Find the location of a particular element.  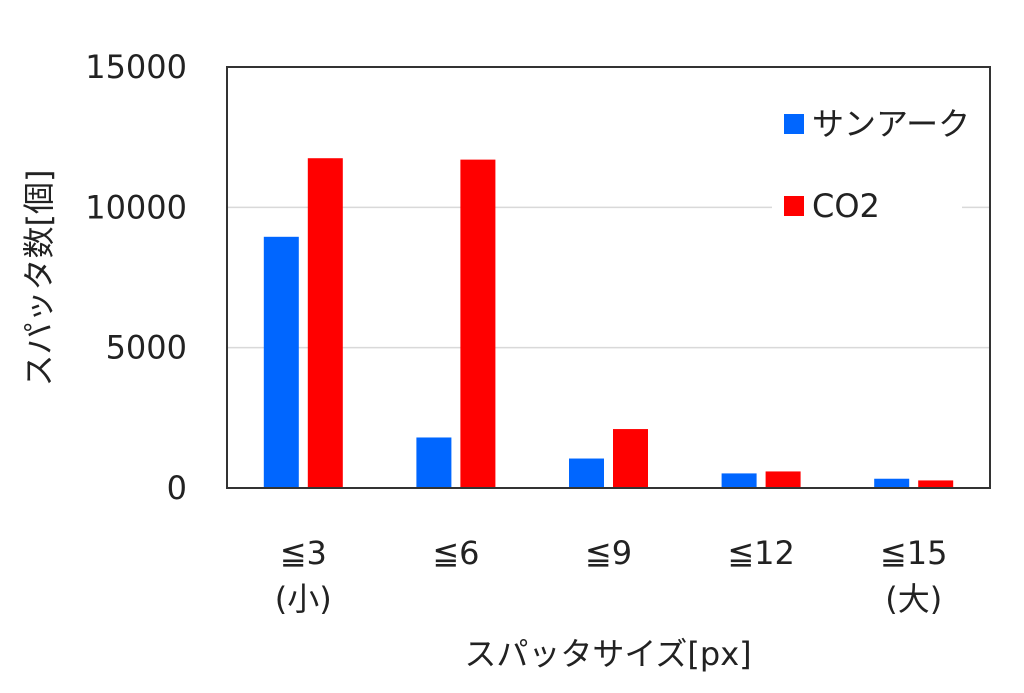

x-tick-label: ≦9 is located at coordinates (608, 553).